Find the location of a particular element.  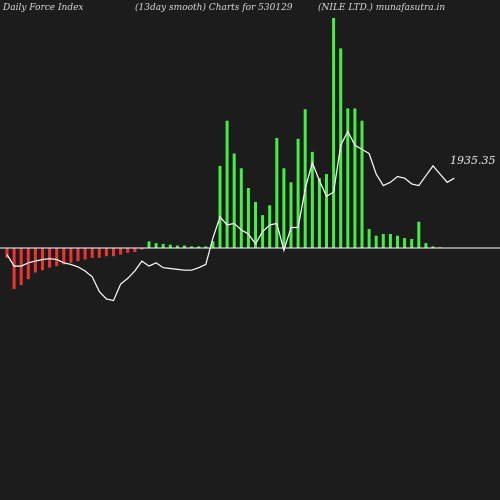

chart-title-right: (NILE LTD.) munafasutra.in is located at coordinates (382, 8).